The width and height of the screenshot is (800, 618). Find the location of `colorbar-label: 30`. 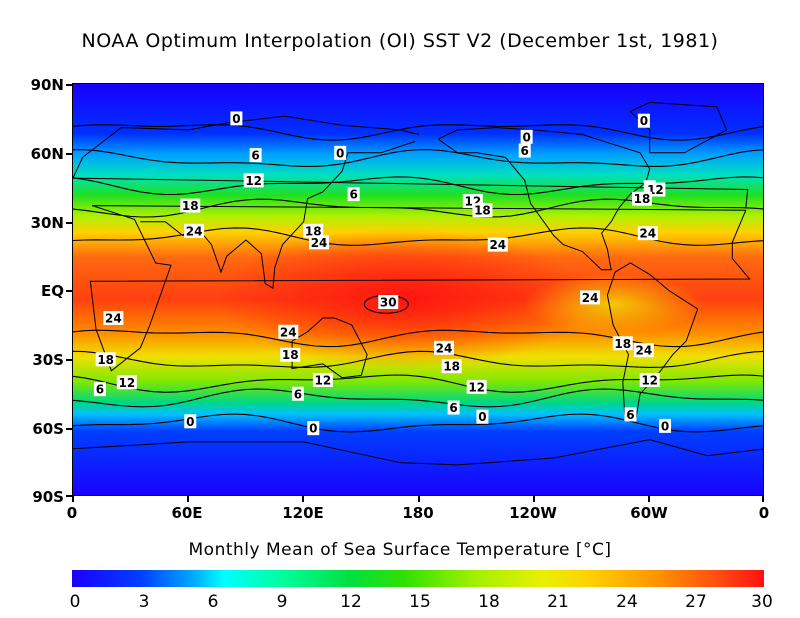

colorbar-label: 30 is located at coordinates (762, 602).